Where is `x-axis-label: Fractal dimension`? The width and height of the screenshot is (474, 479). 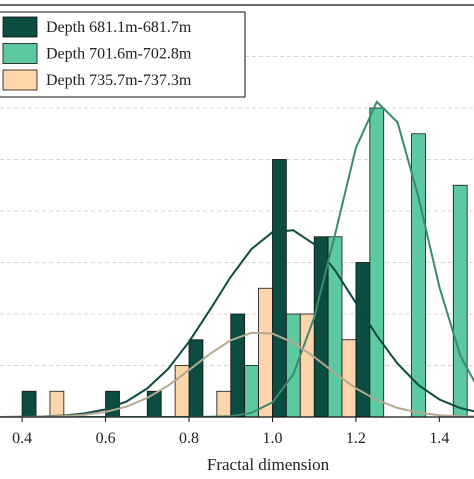 x-axis-label: Fractal dimension is located at coordinates (268, 464).